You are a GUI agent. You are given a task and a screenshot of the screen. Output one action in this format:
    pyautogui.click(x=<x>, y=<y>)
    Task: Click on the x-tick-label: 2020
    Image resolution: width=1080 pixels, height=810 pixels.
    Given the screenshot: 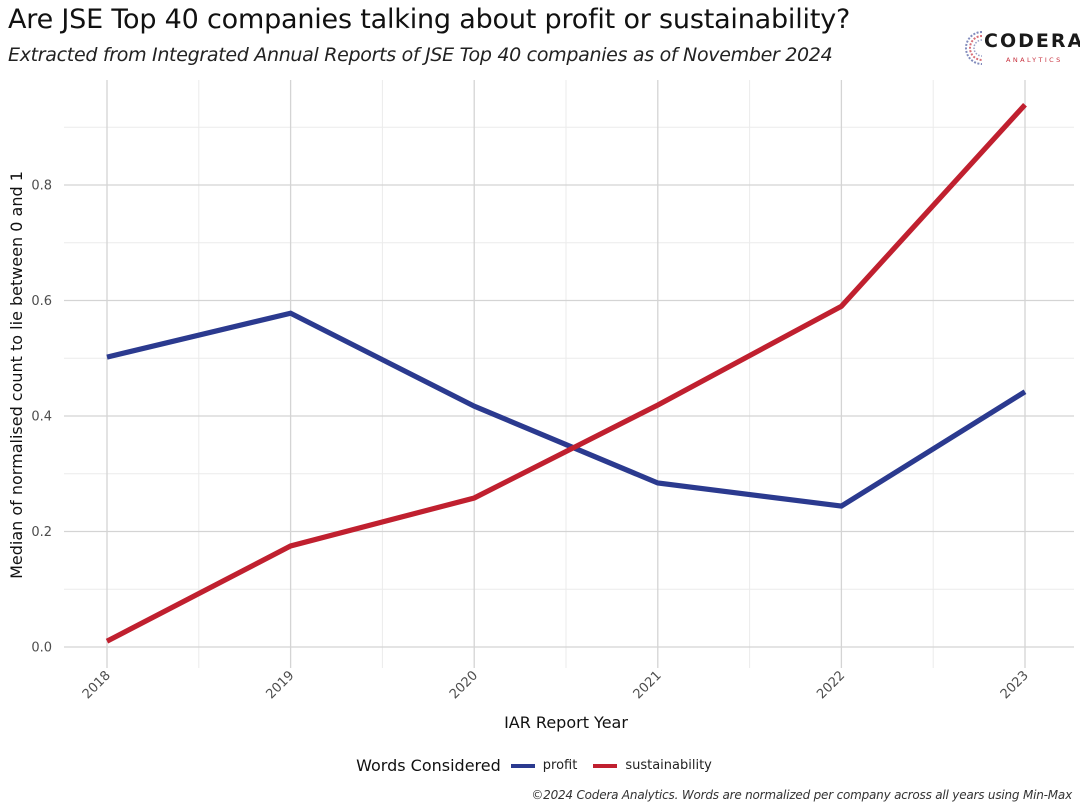 What is the action you would take?
    pyautogui.click(x=464, y=685)
    